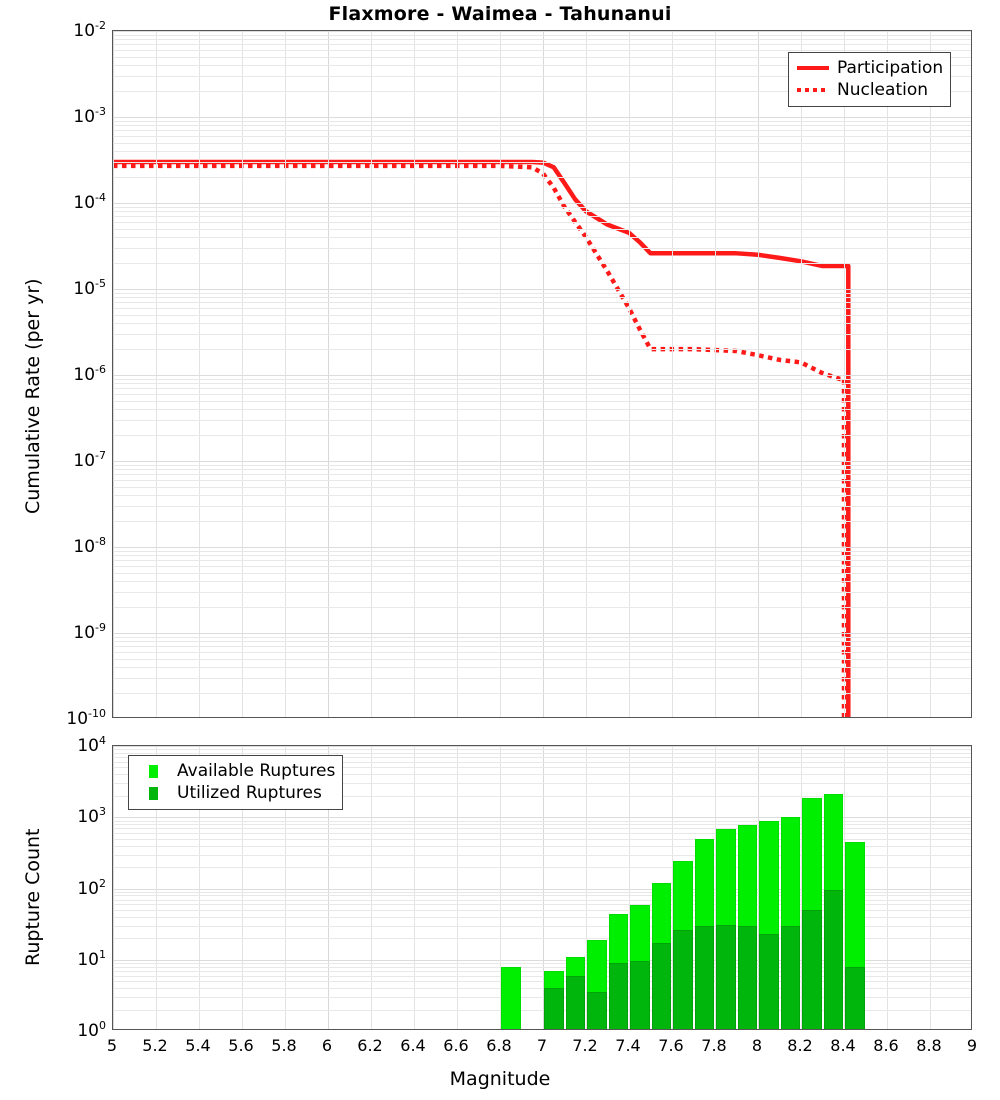  Describe the element at coordinates (500, 14) in the screenshot. I see `page-title: Flaxmore - Waimea - Tahunanui` at that location.